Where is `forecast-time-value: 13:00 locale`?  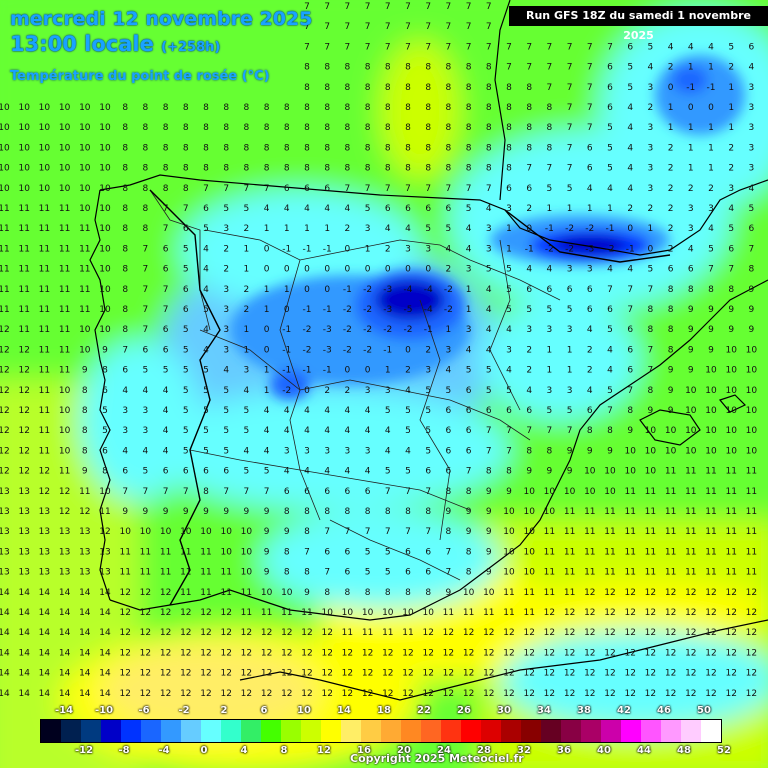 forecast-time-value: 13:00 locale is located at coordinates (82, 44).